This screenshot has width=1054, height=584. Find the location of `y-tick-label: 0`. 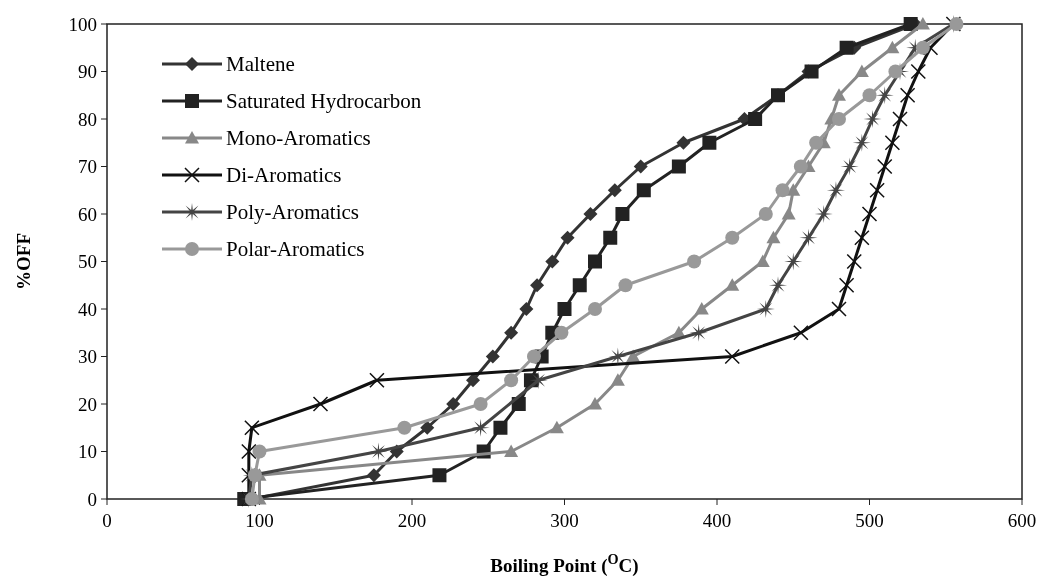

y-tick-label: 0 is located at coordinates (92, 499).